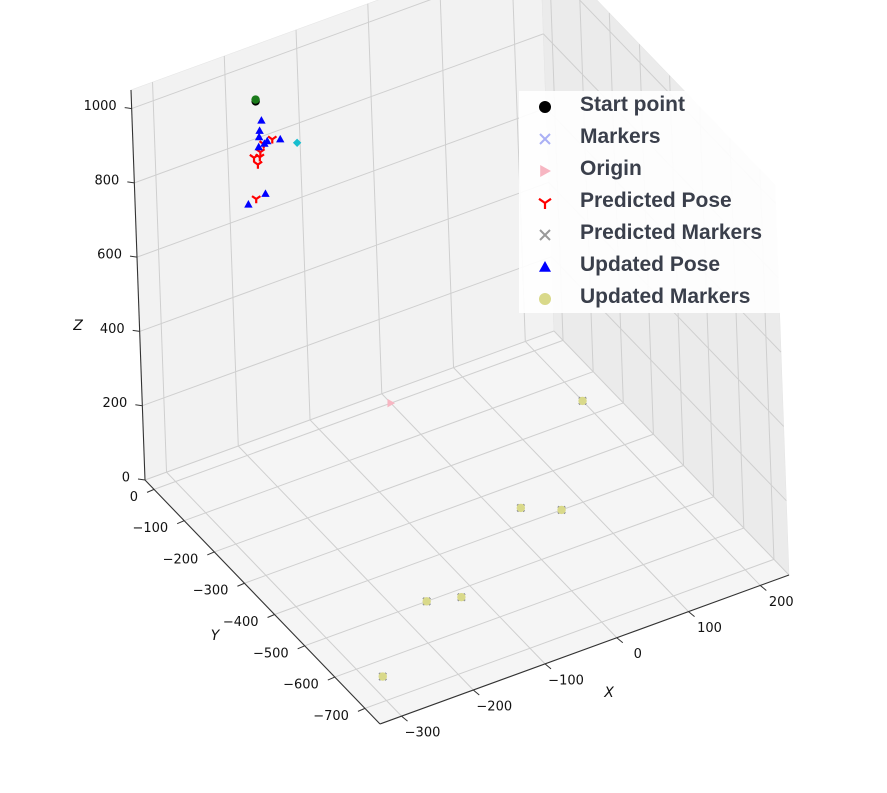  I want to click on legend-item-predicted-pose: Predicted Pose, so click(657, 203).